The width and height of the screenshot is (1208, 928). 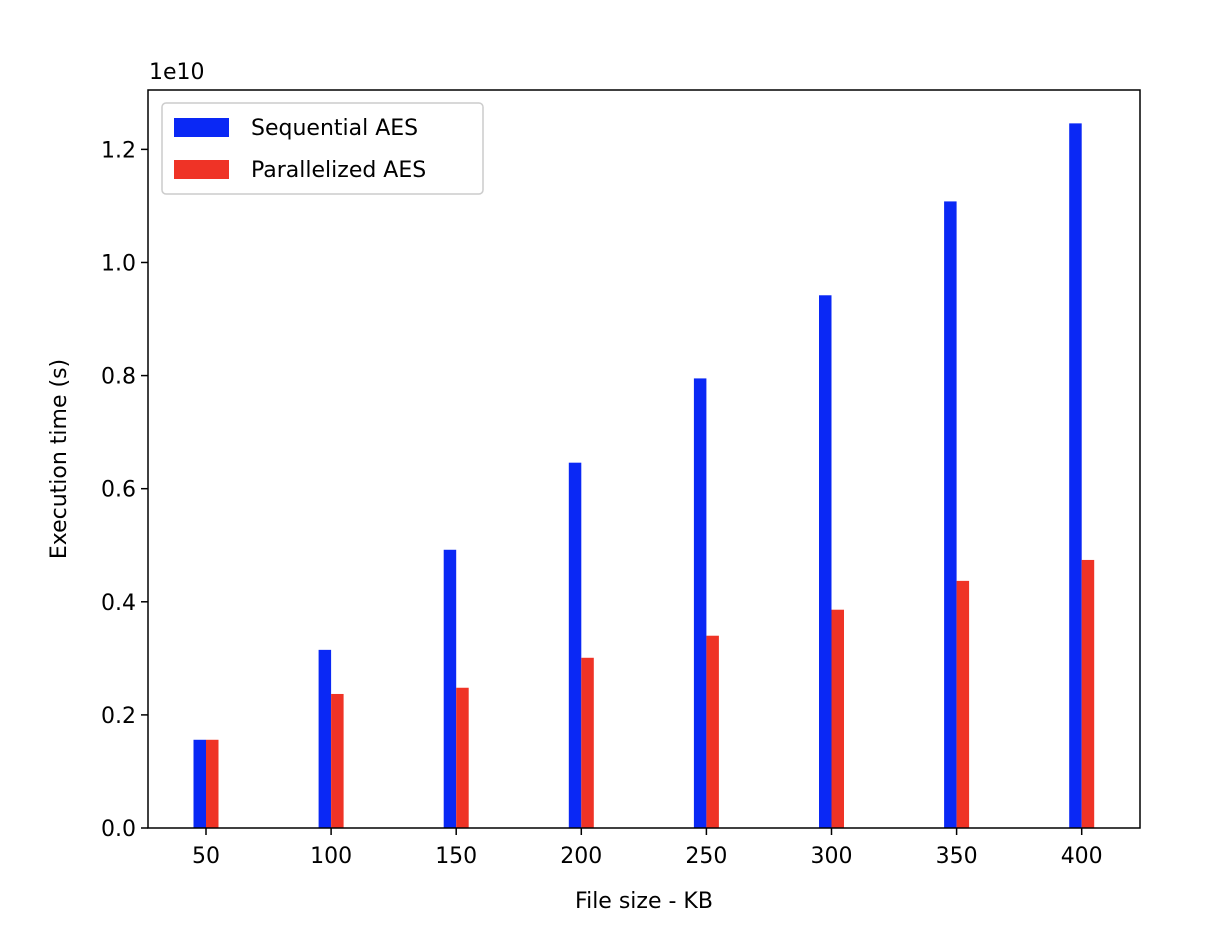 What do you see at coordinates (334, 128) in the screenshot?
I see `legend-label-sequential: Sequential AES` at bounding box center [334, 128].